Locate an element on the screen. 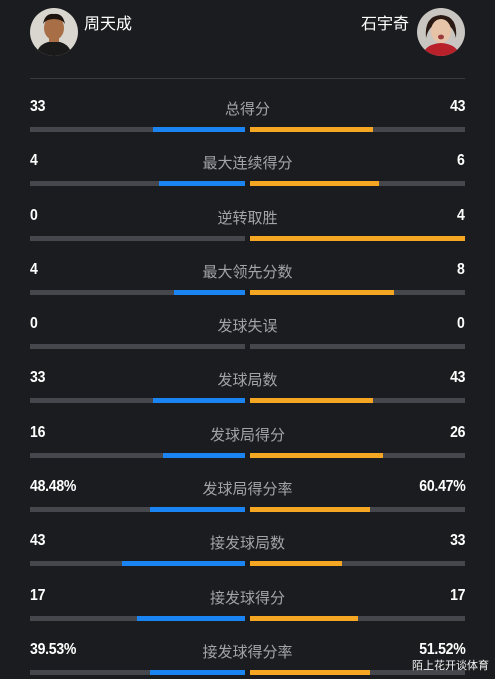  stat-label: 最大领先分数 is located at coordinates (247, 271).